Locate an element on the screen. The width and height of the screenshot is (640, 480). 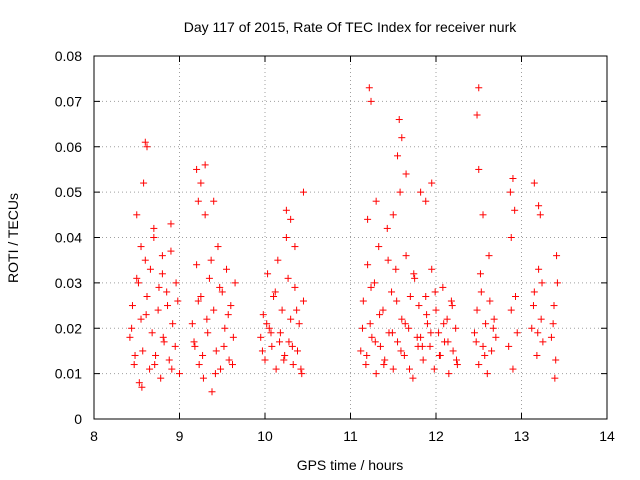
y-tick-label: 0.04 is located at coordinates (68, 238).